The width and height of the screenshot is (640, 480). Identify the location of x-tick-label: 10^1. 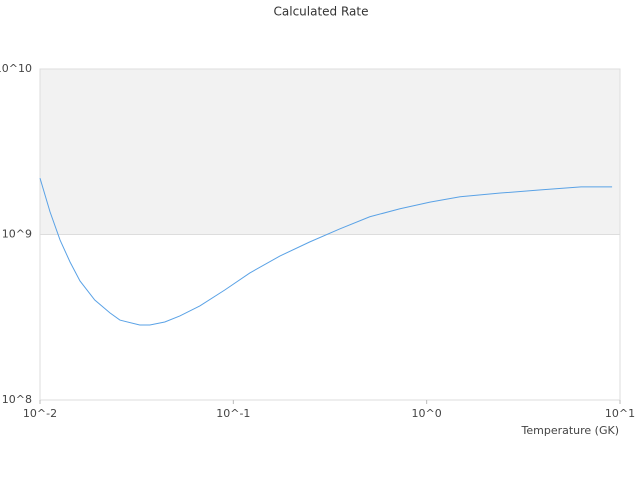
(620, 413).